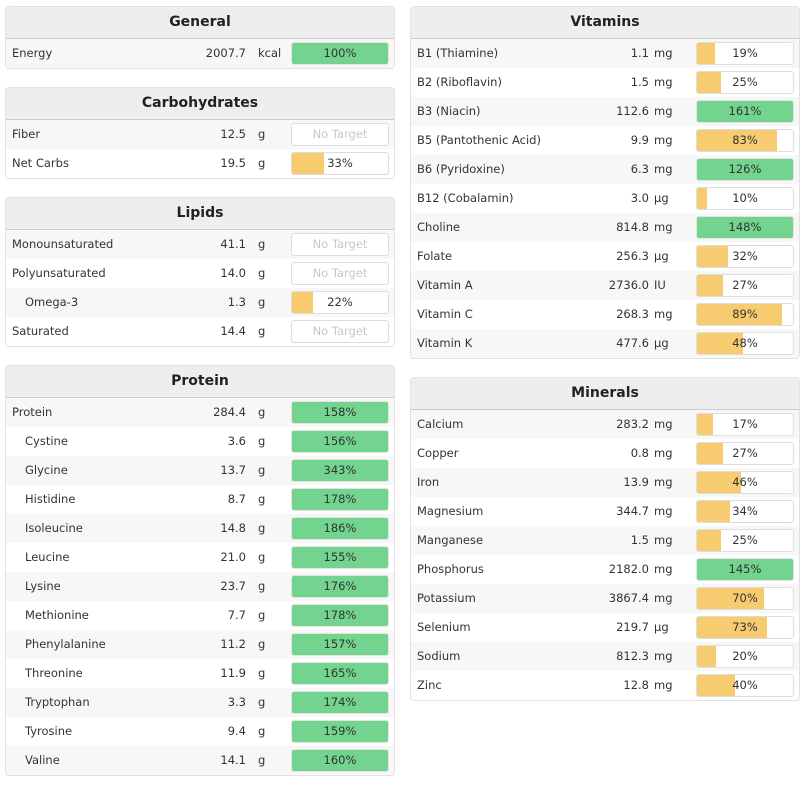  Describe the element at coordinates (458, 53) in the screenshot. I see `nutrient-name: B1 (Thiamine)` at that location.